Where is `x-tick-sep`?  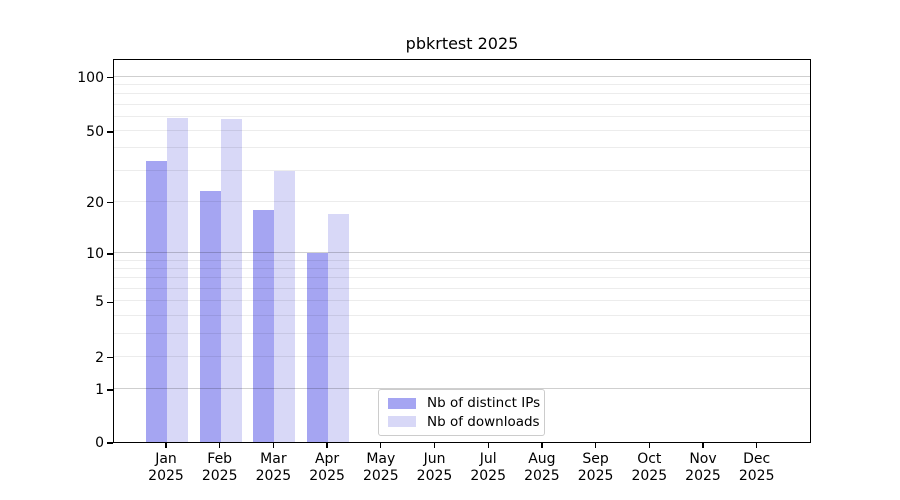
x-tick-sep is located at coordinates (595, 445).